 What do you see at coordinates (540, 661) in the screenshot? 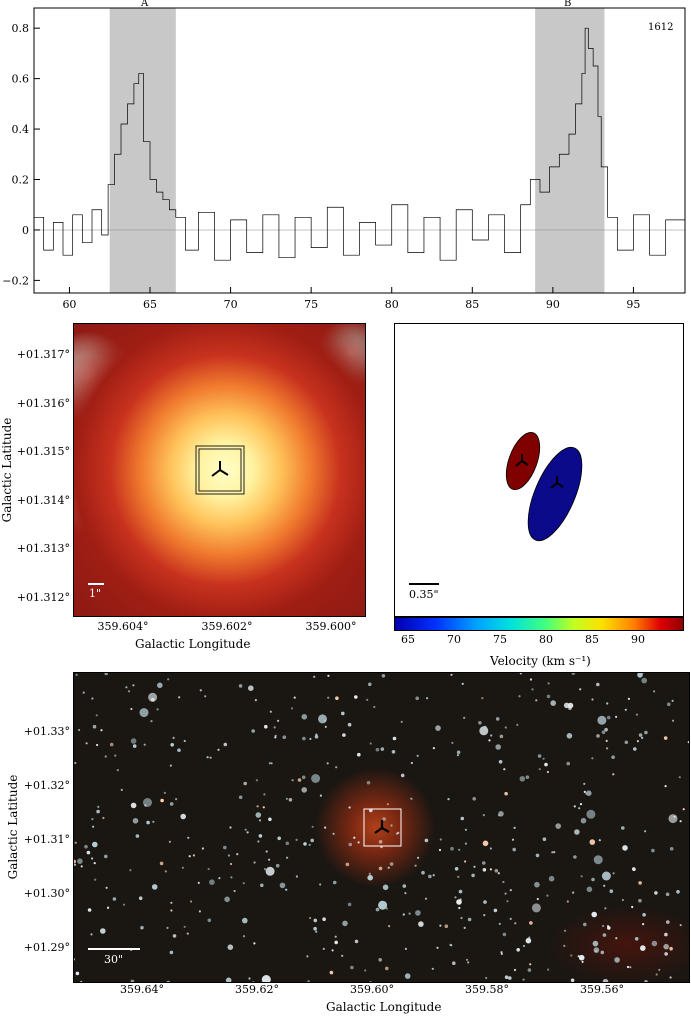
I see `colorbar-label: Velocity (km s⁻¹)` at bounding box center [540, 661].